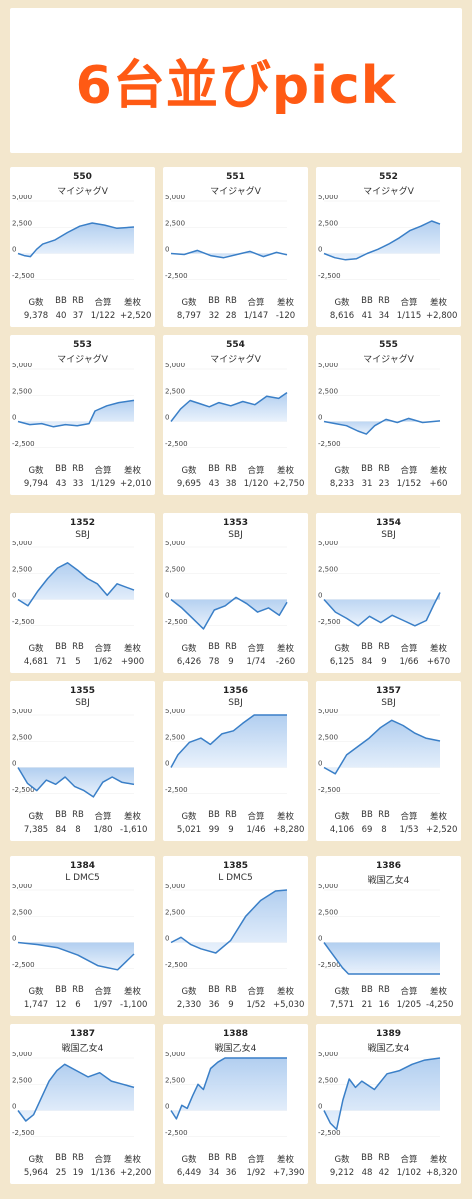  Describe the element at coordinates (235, 1159) in the screenshot. I see `stats-header-row: G数 BB RB 合算 差枚` at that location.